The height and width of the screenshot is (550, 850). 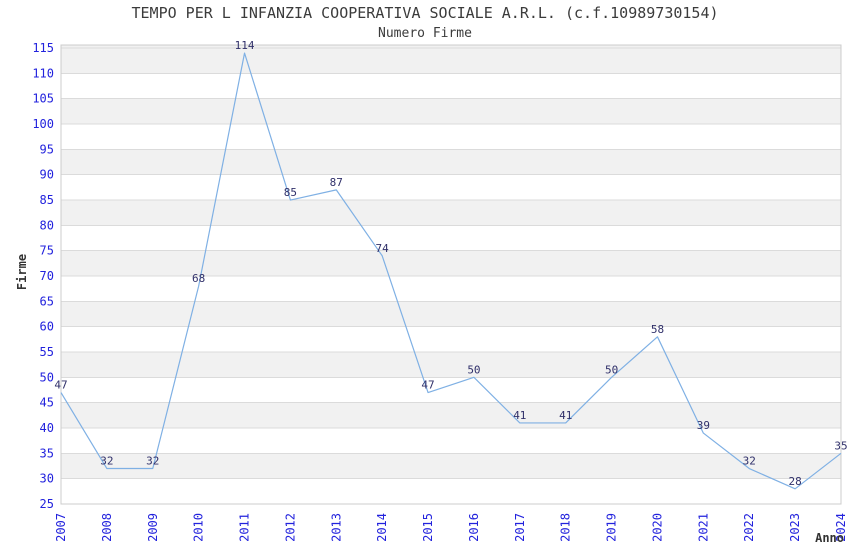 I want to click on point-label: 85, so click(x=290, y=192).